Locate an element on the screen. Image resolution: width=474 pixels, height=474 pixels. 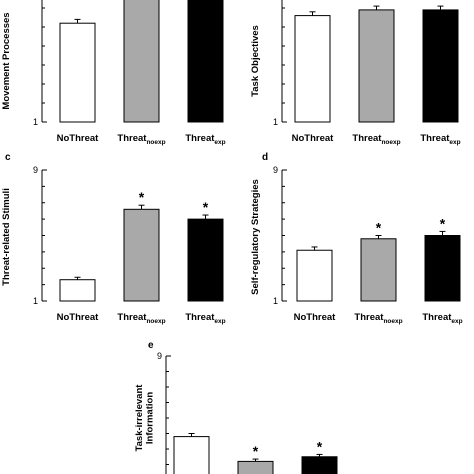
panel-letter: d is located at coordinates (265, 157).